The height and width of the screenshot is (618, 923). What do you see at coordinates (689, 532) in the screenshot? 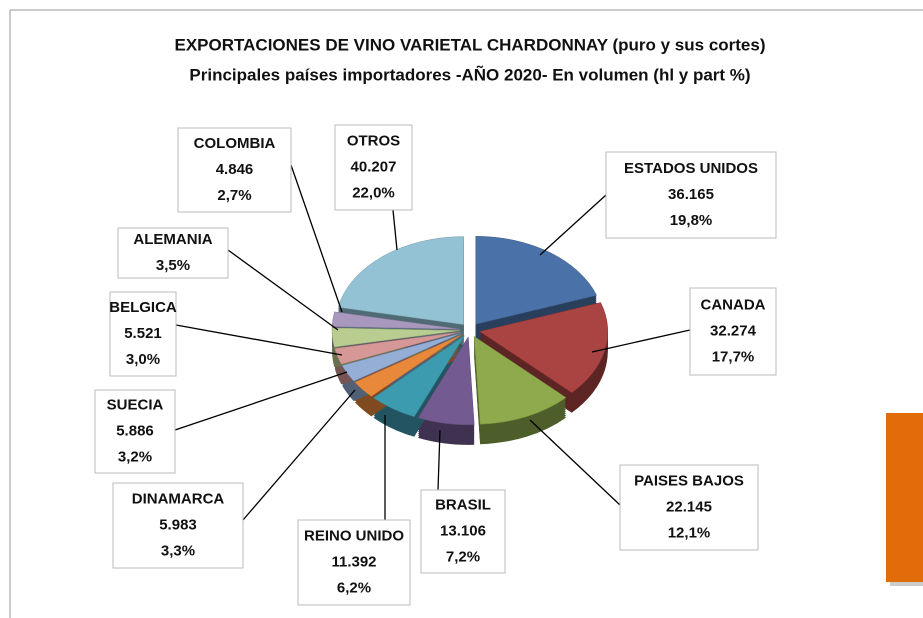
I see `data-label: 12,1%` at bounding box center [689, 532].